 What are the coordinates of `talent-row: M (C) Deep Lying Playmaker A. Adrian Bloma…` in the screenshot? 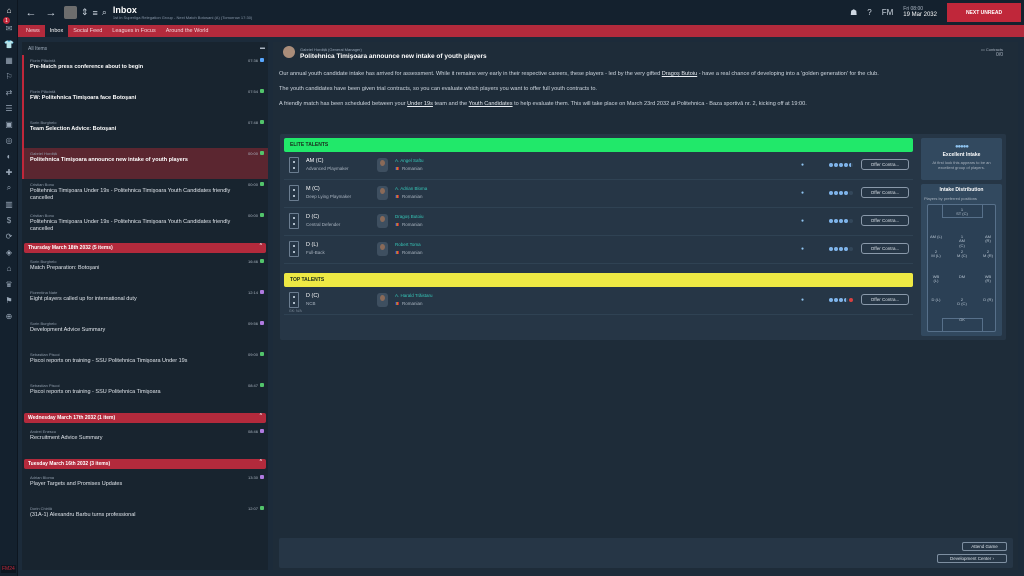 It's located at (598, 194).